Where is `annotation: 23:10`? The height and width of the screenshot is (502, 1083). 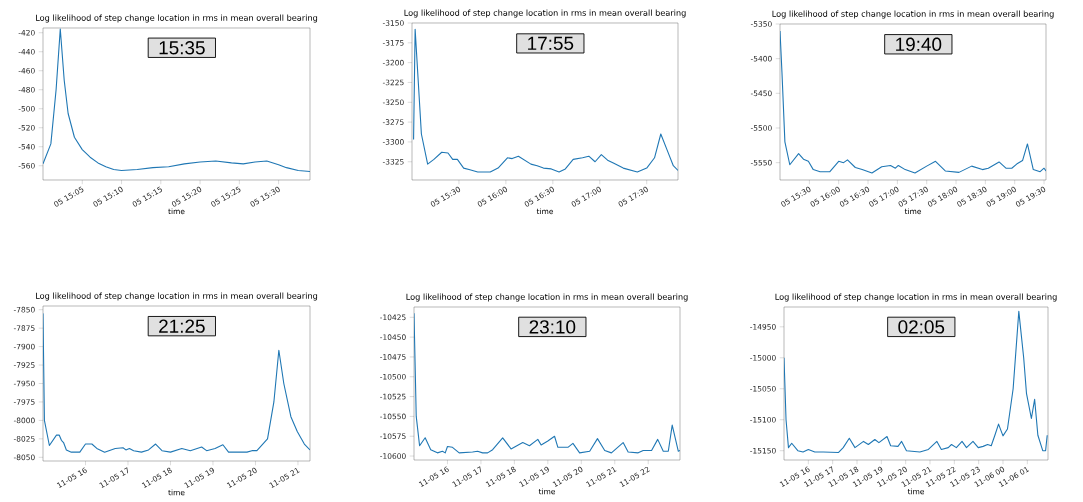 annotation: 23:10 is located at coordinates (552, 327).